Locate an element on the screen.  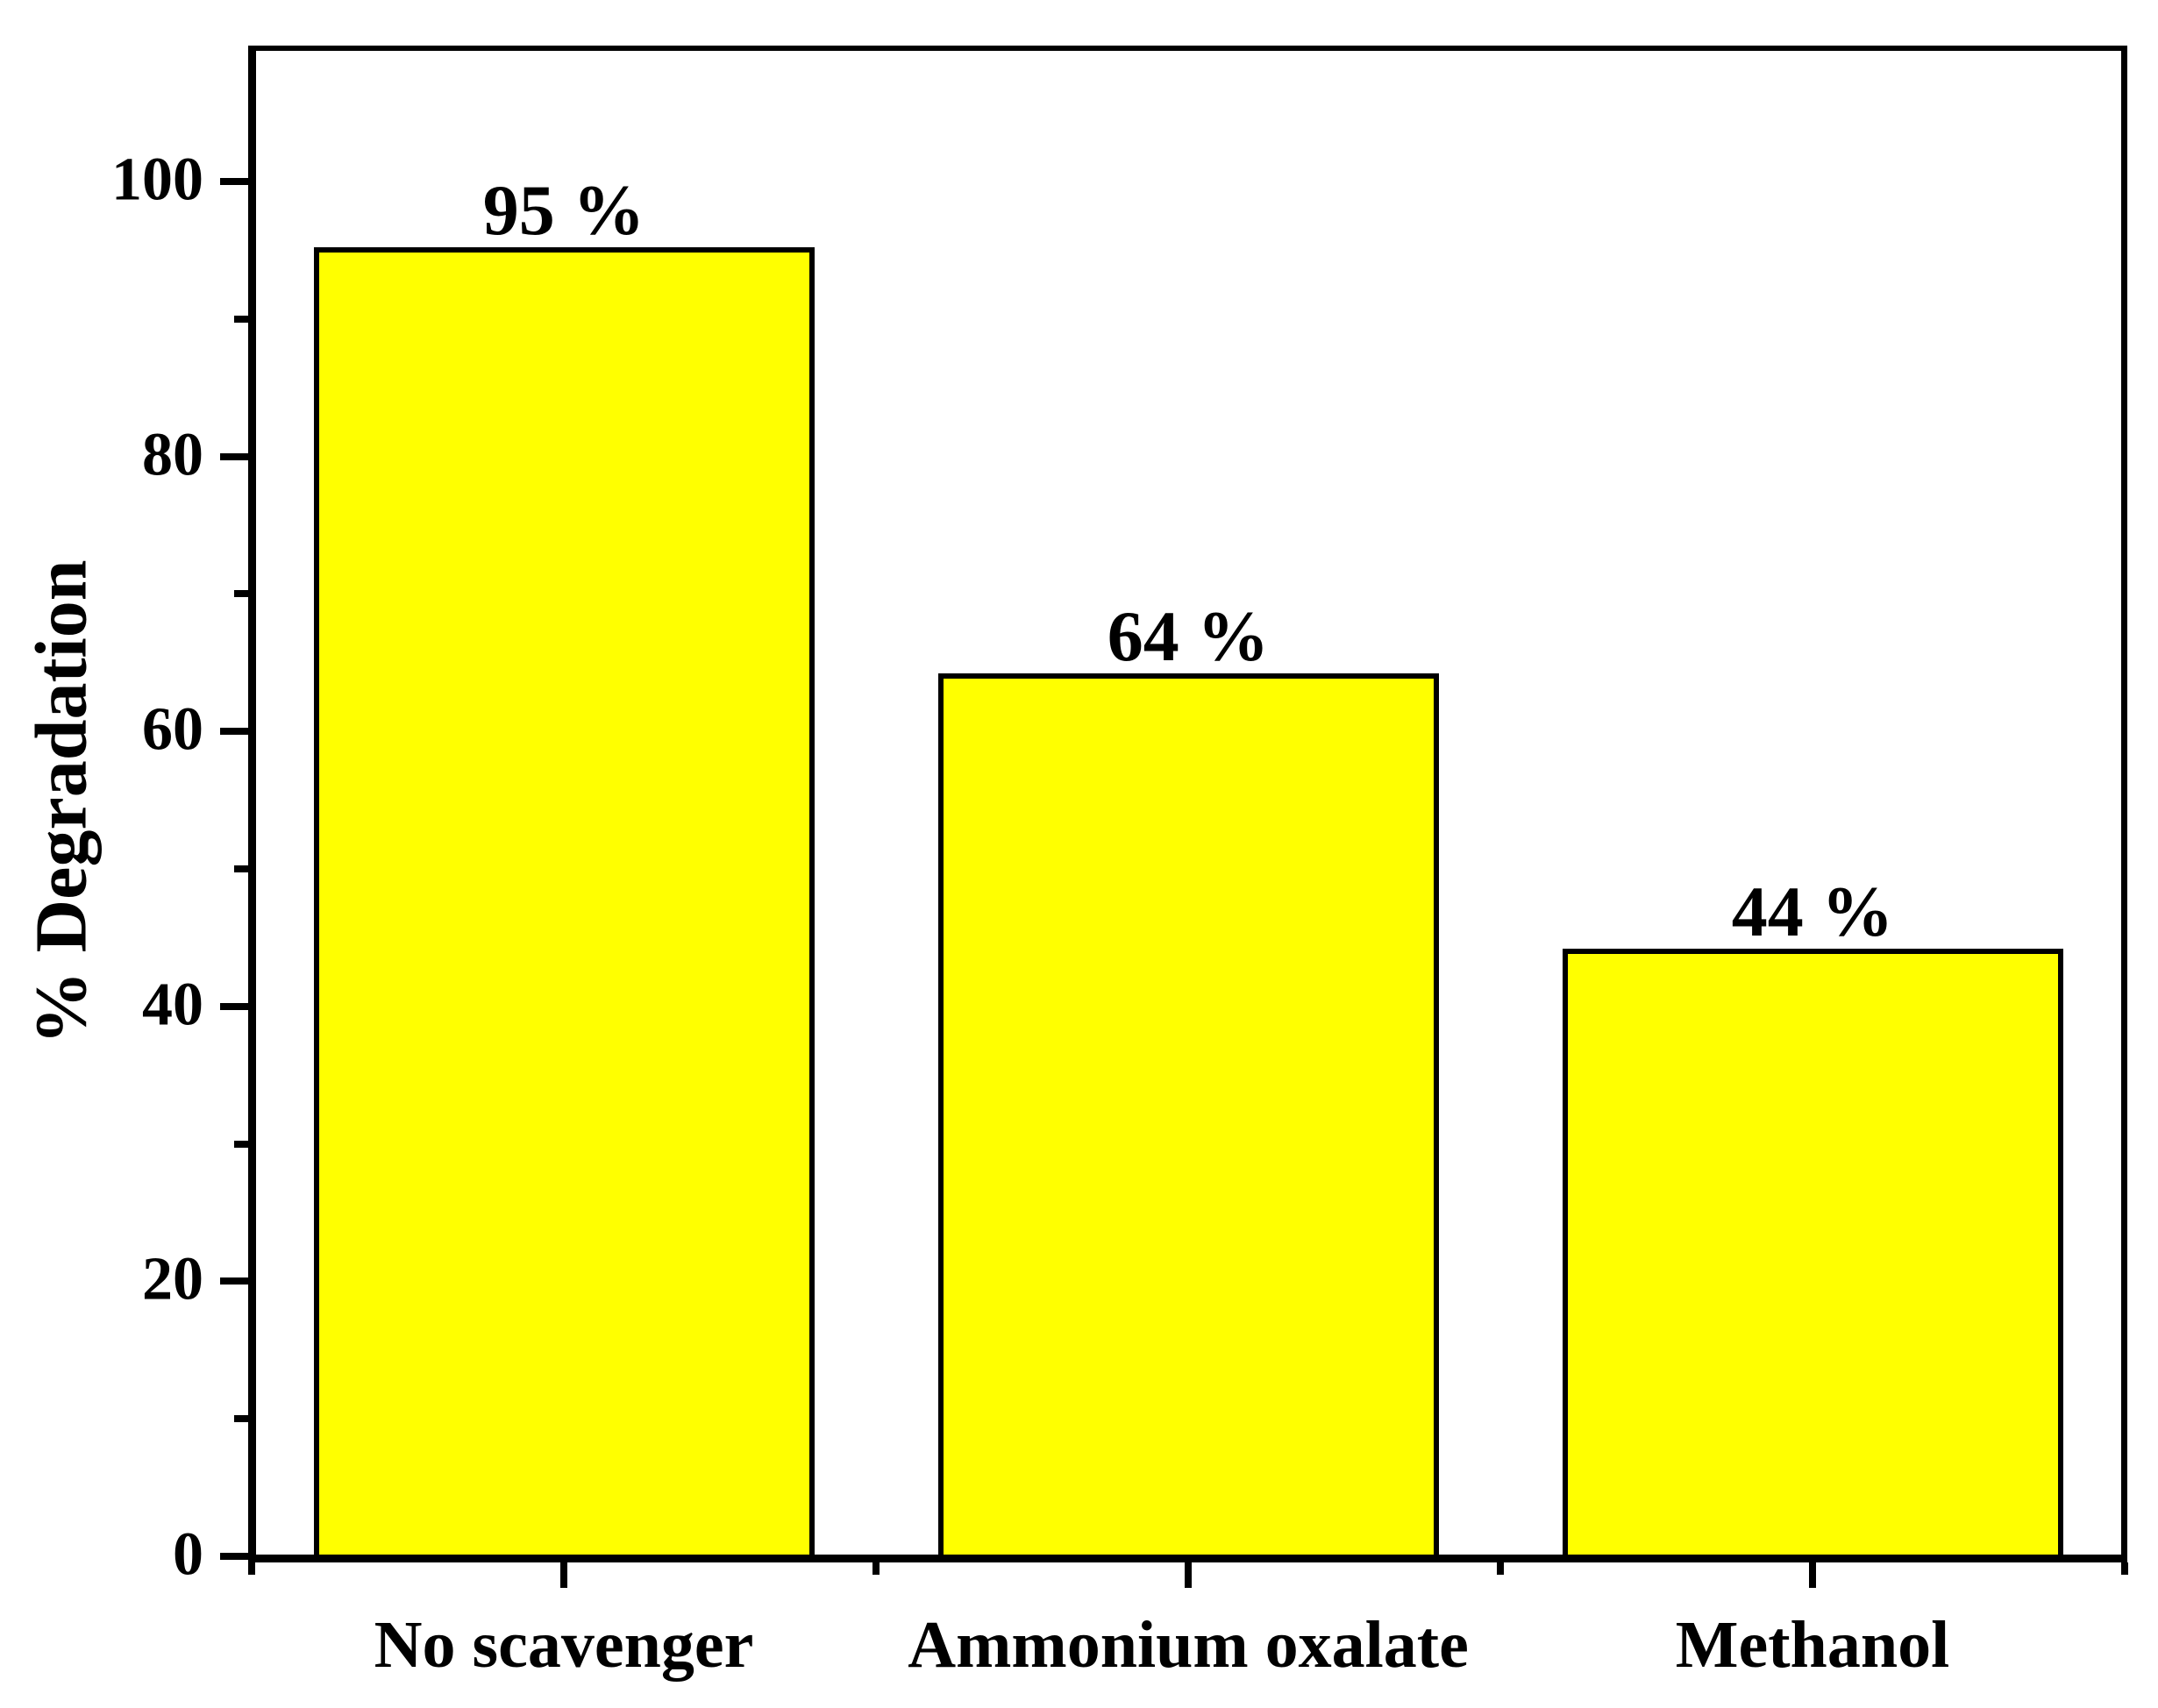
y-axis-title: % Degradation is located at coordinates (62, 802).